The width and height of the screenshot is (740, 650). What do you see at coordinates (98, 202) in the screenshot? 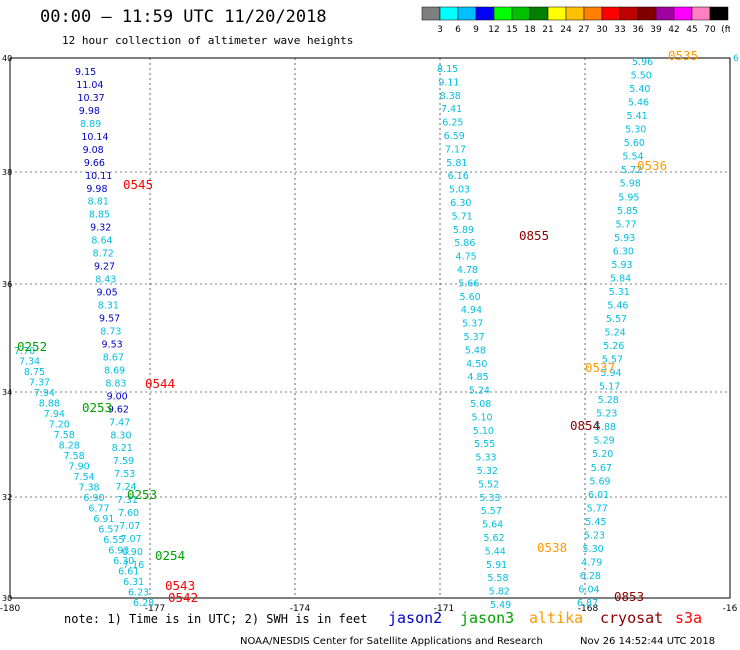
I see `swh-value: 8.81` at bounding box center [98, 202].